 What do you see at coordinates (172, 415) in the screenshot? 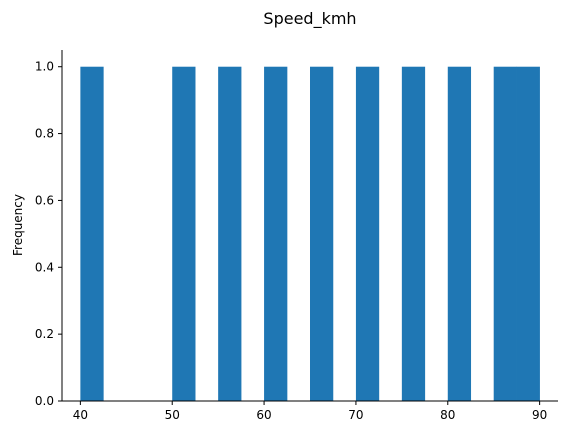
I see `x-tick-label-1: 50` at bounding box center [172, 415].